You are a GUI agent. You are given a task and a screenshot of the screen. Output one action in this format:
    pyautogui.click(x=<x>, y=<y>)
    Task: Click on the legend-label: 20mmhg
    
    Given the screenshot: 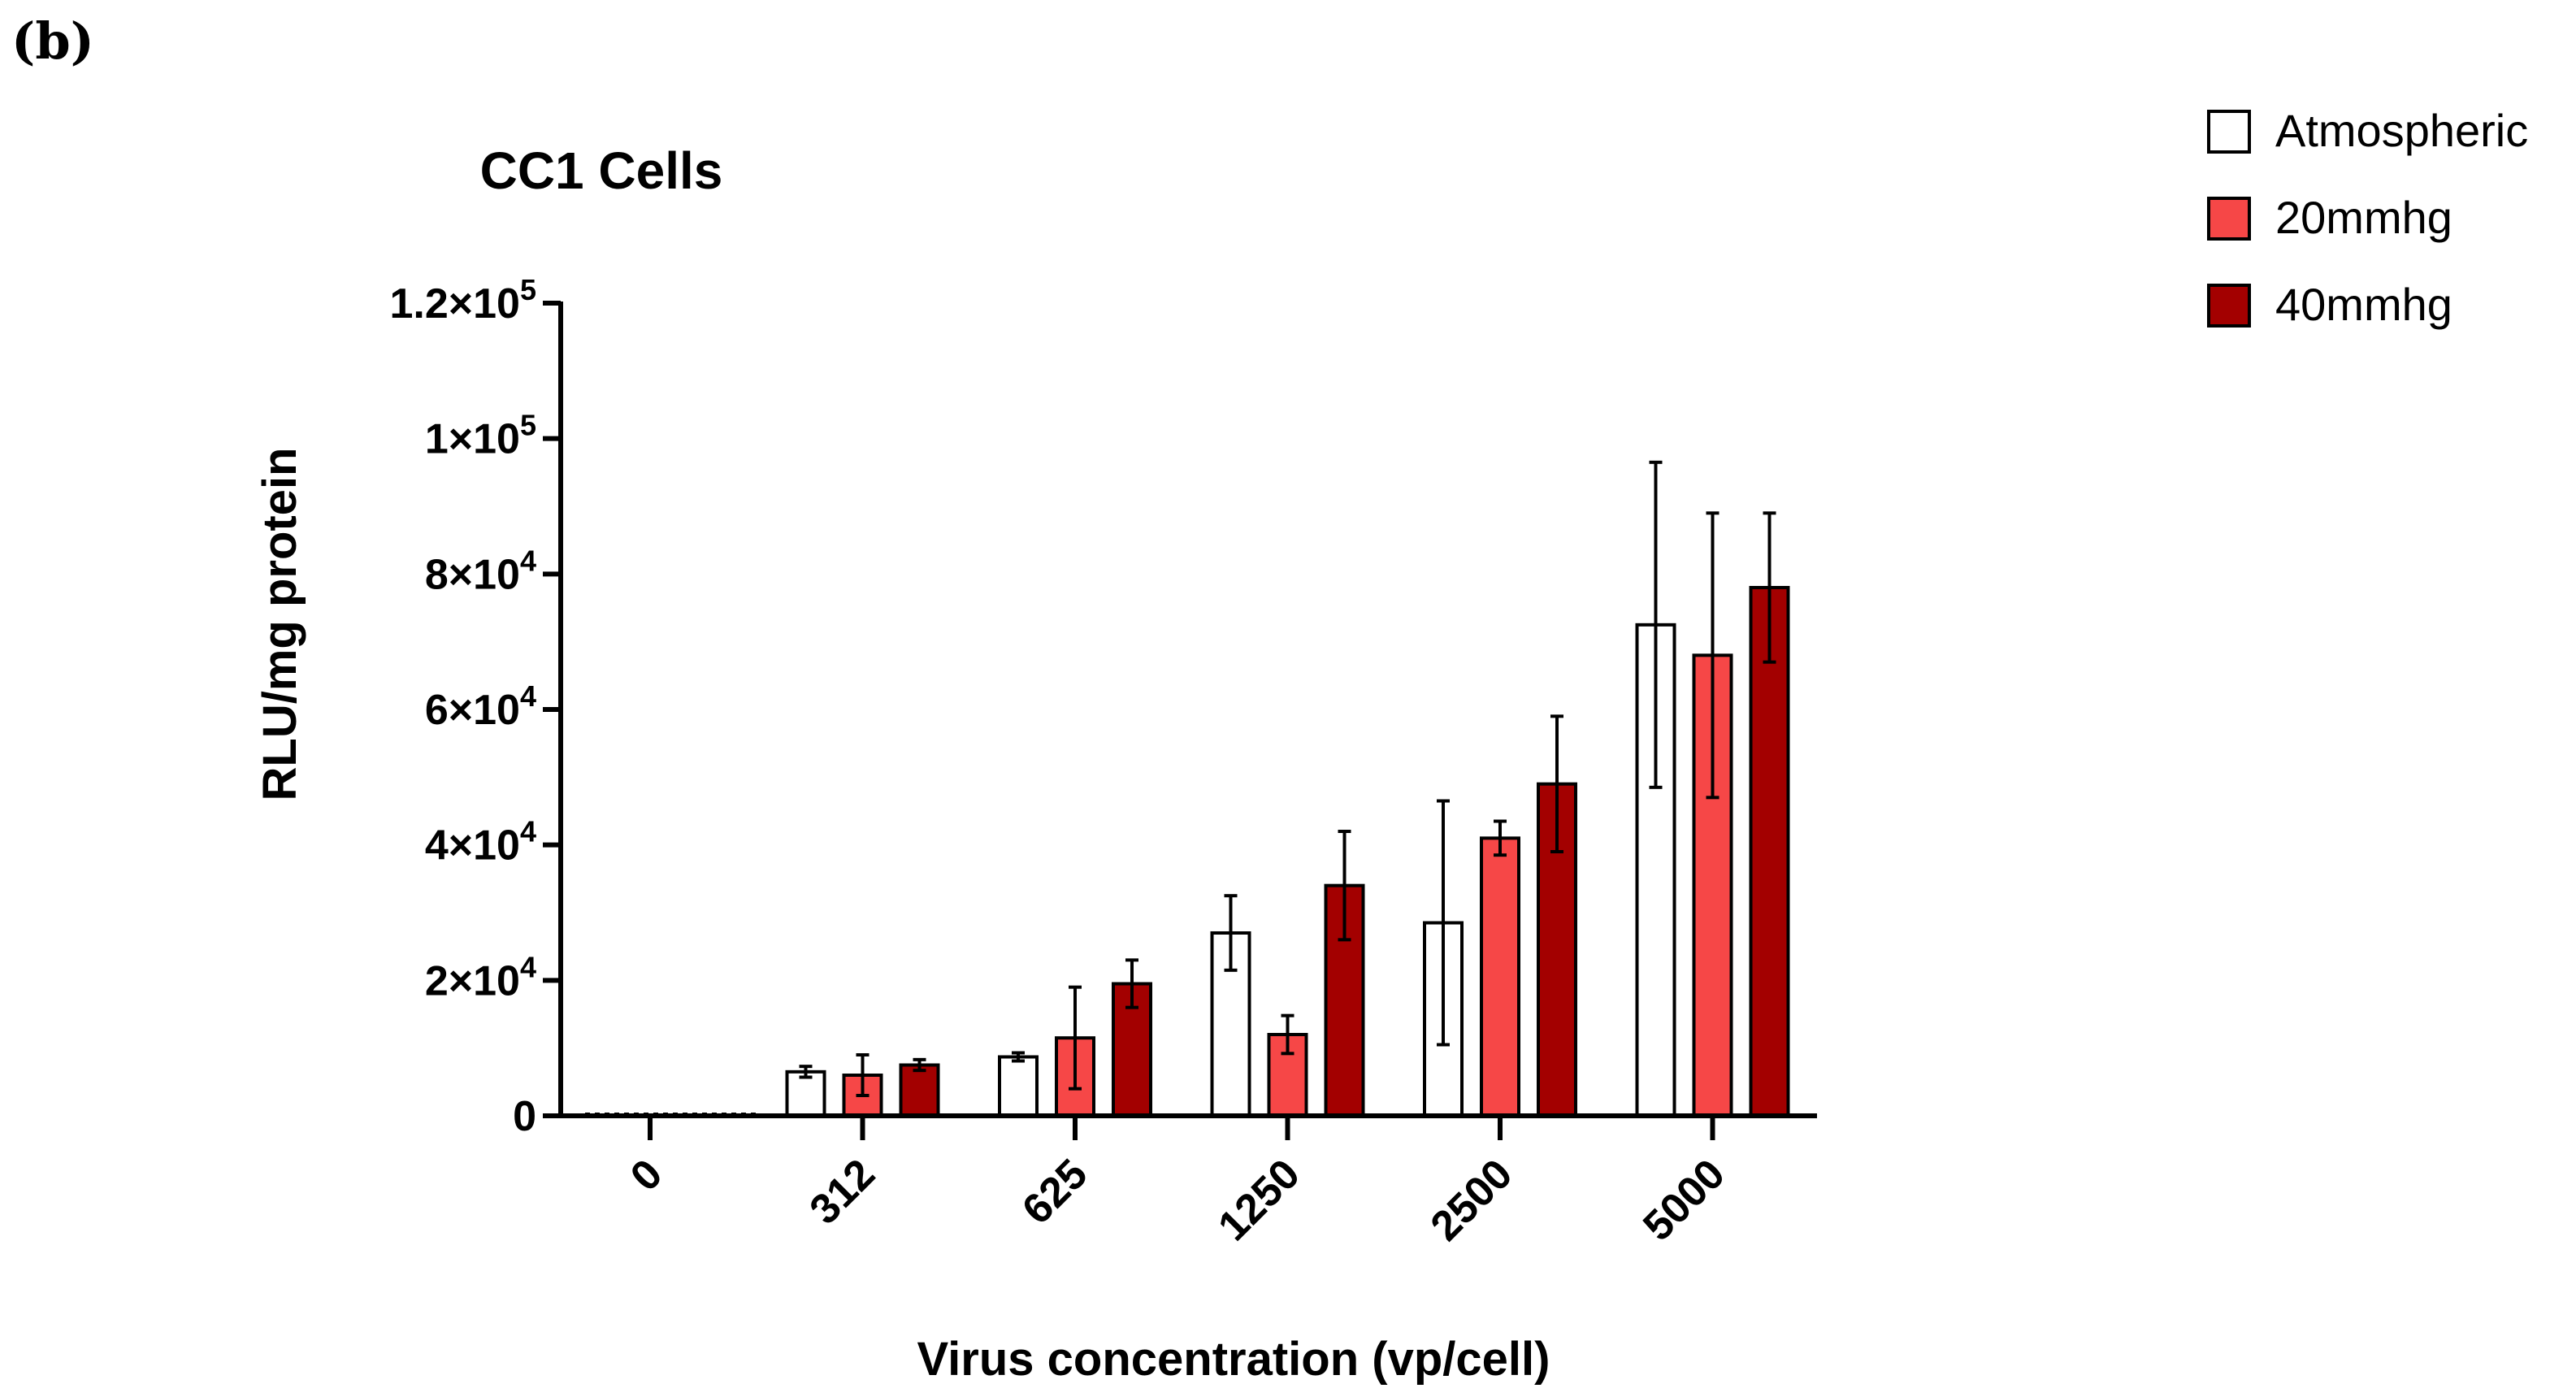 What is the action you would take?
    pyautogui.click(x=2363, y=217)
    